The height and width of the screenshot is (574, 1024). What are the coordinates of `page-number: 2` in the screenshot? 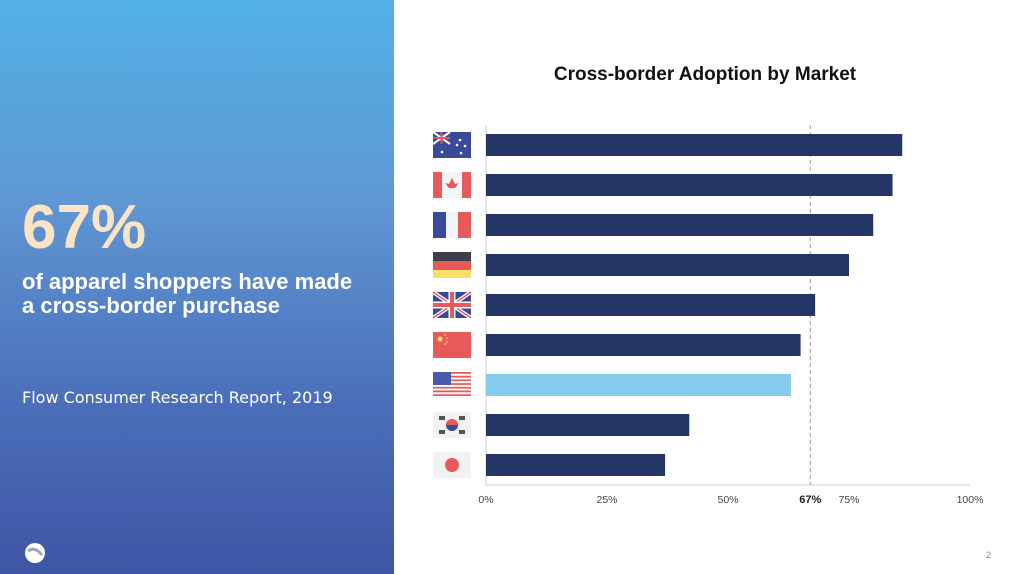 It's located at (989, 555).